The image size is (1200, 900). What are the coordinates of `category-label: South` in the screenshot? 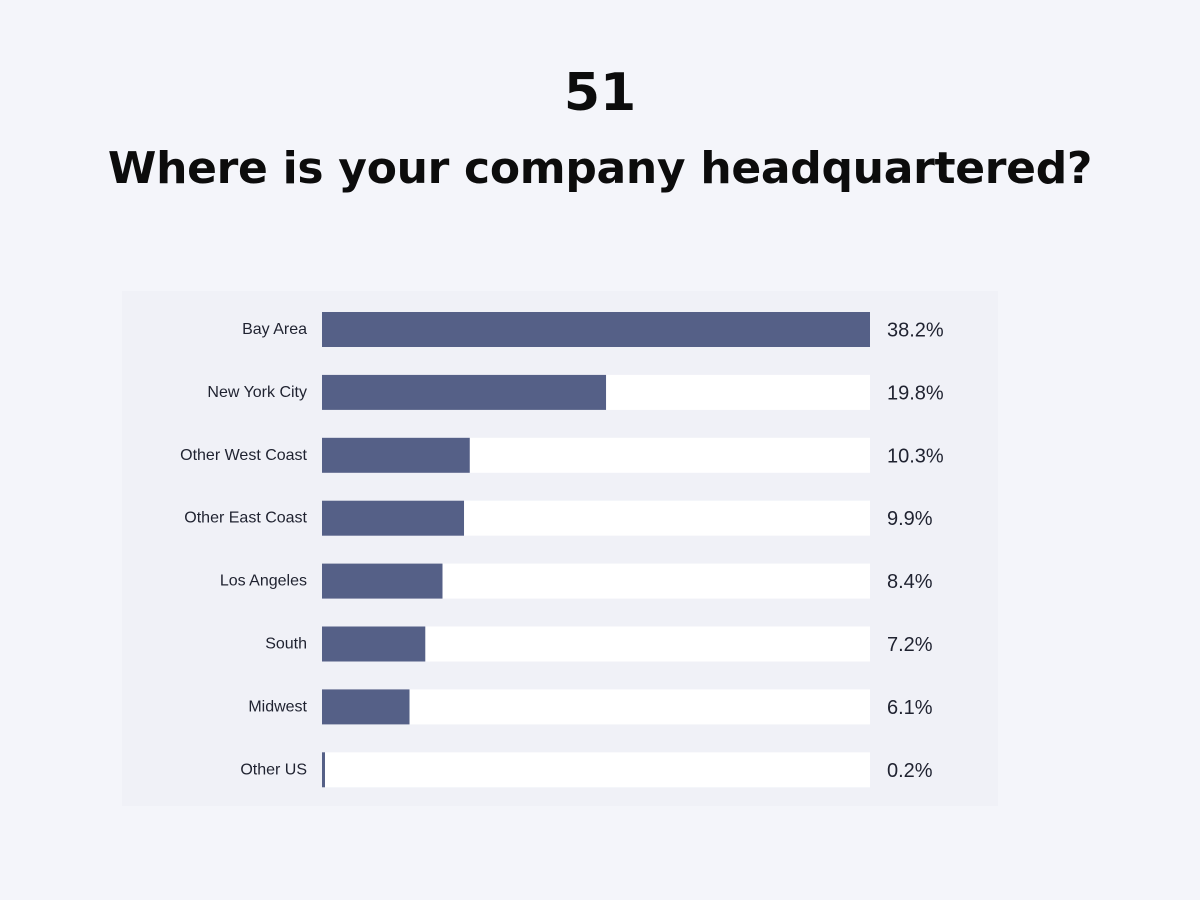 It's located at (286, 644).